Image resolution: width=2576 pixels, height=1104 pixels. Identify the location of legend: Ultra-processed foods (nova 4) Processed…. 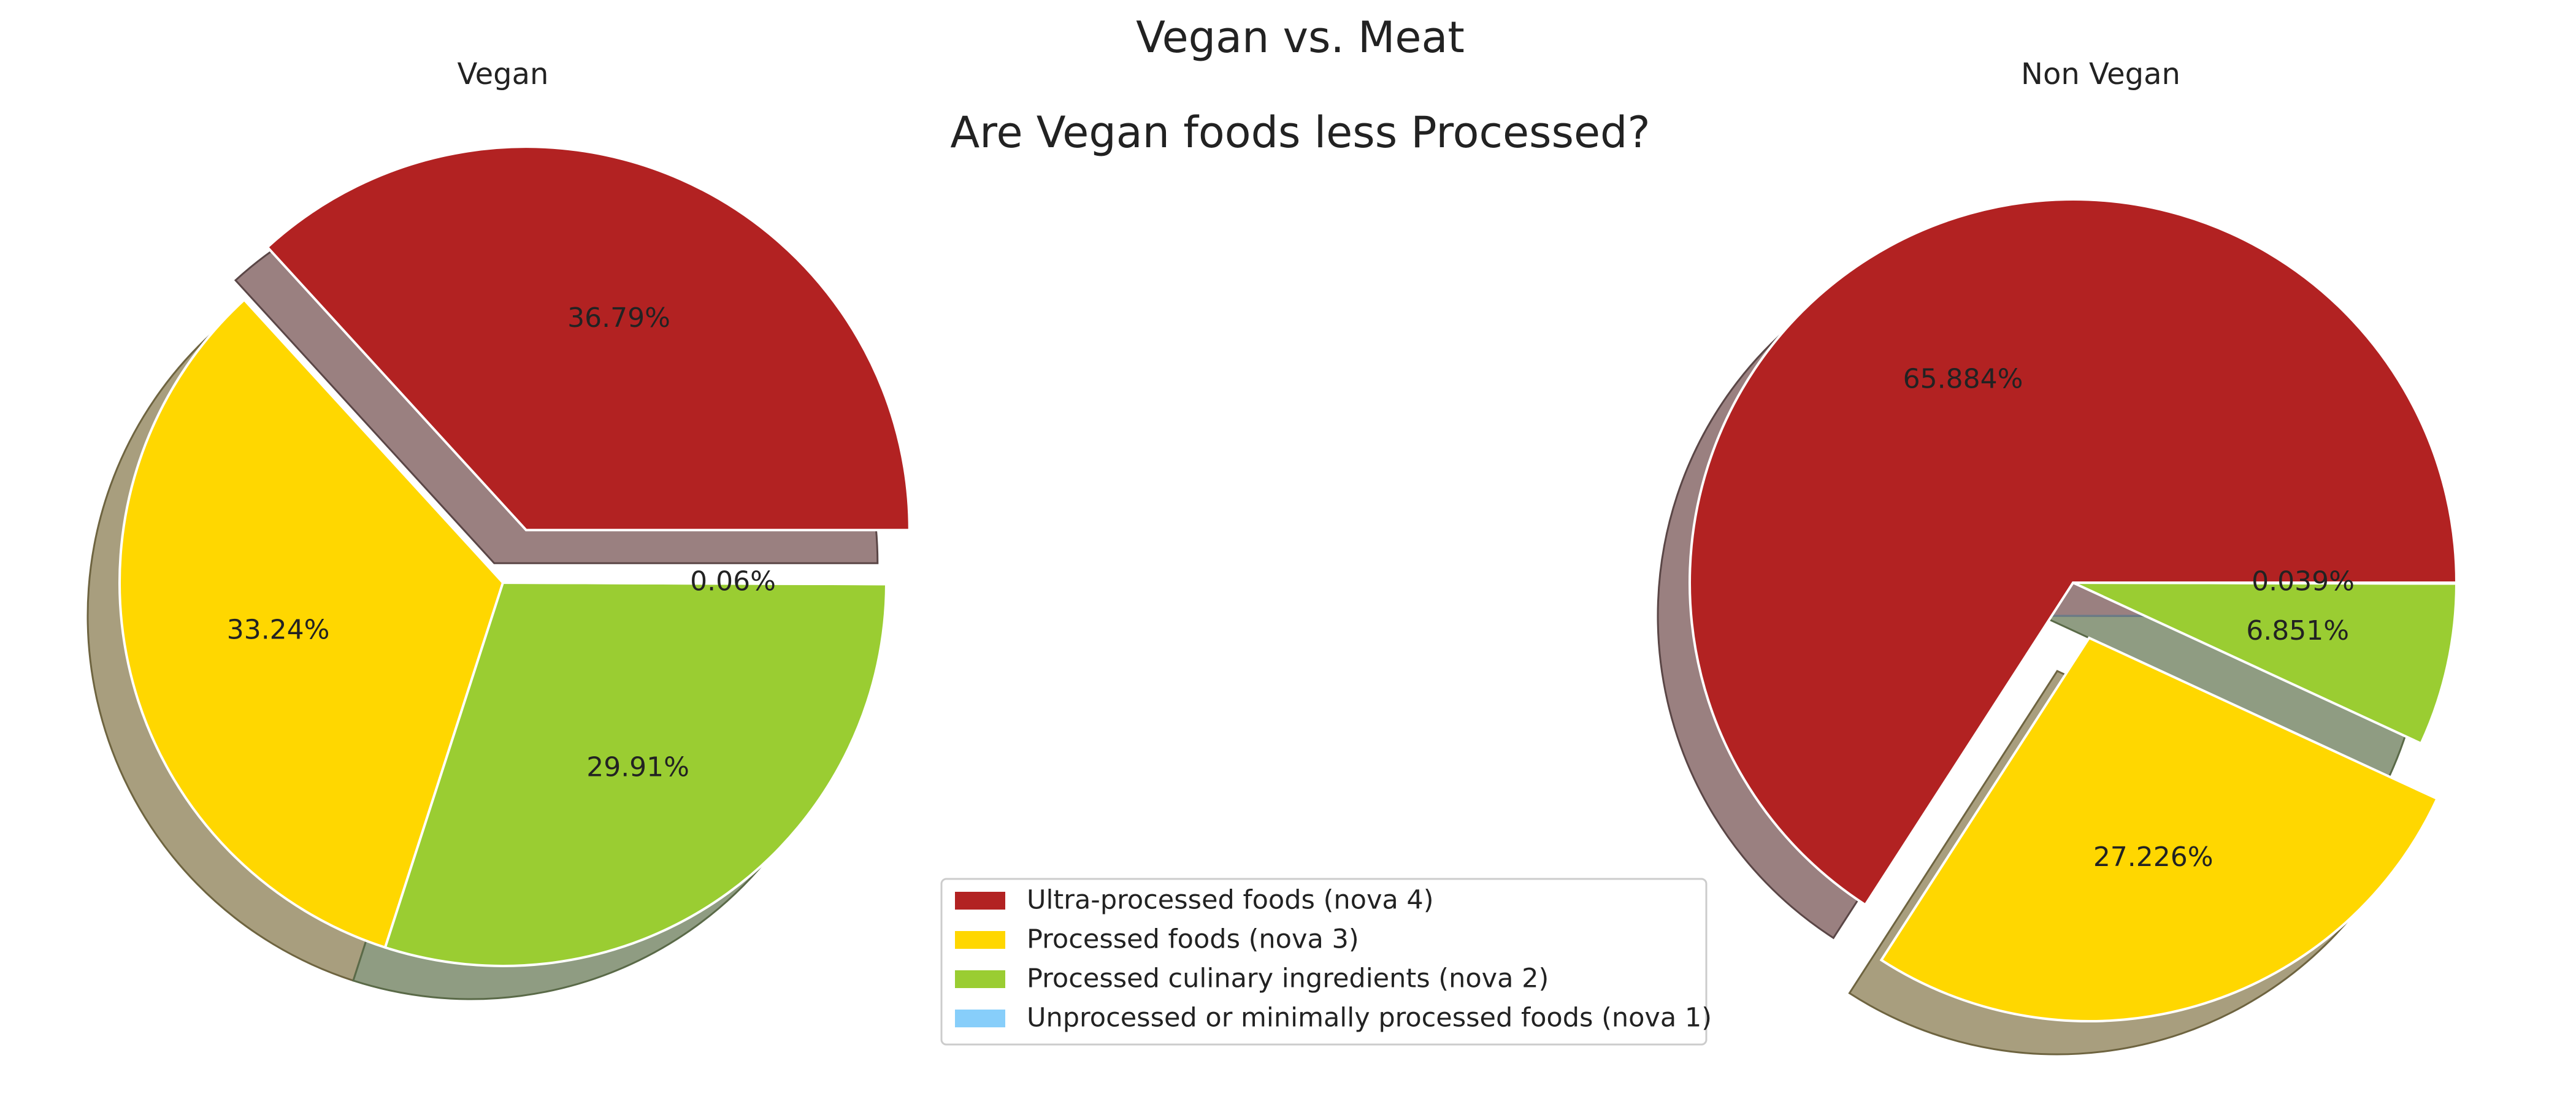
(1326, 962).